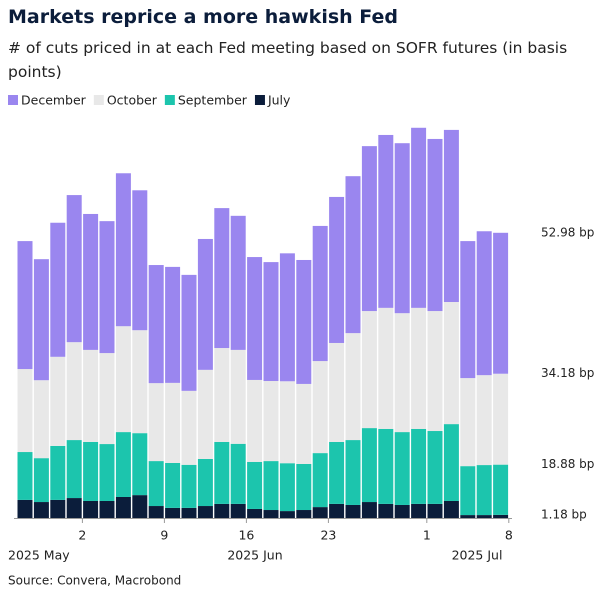  I want to click on value-label: 1.18 bp, so click(564, 514).